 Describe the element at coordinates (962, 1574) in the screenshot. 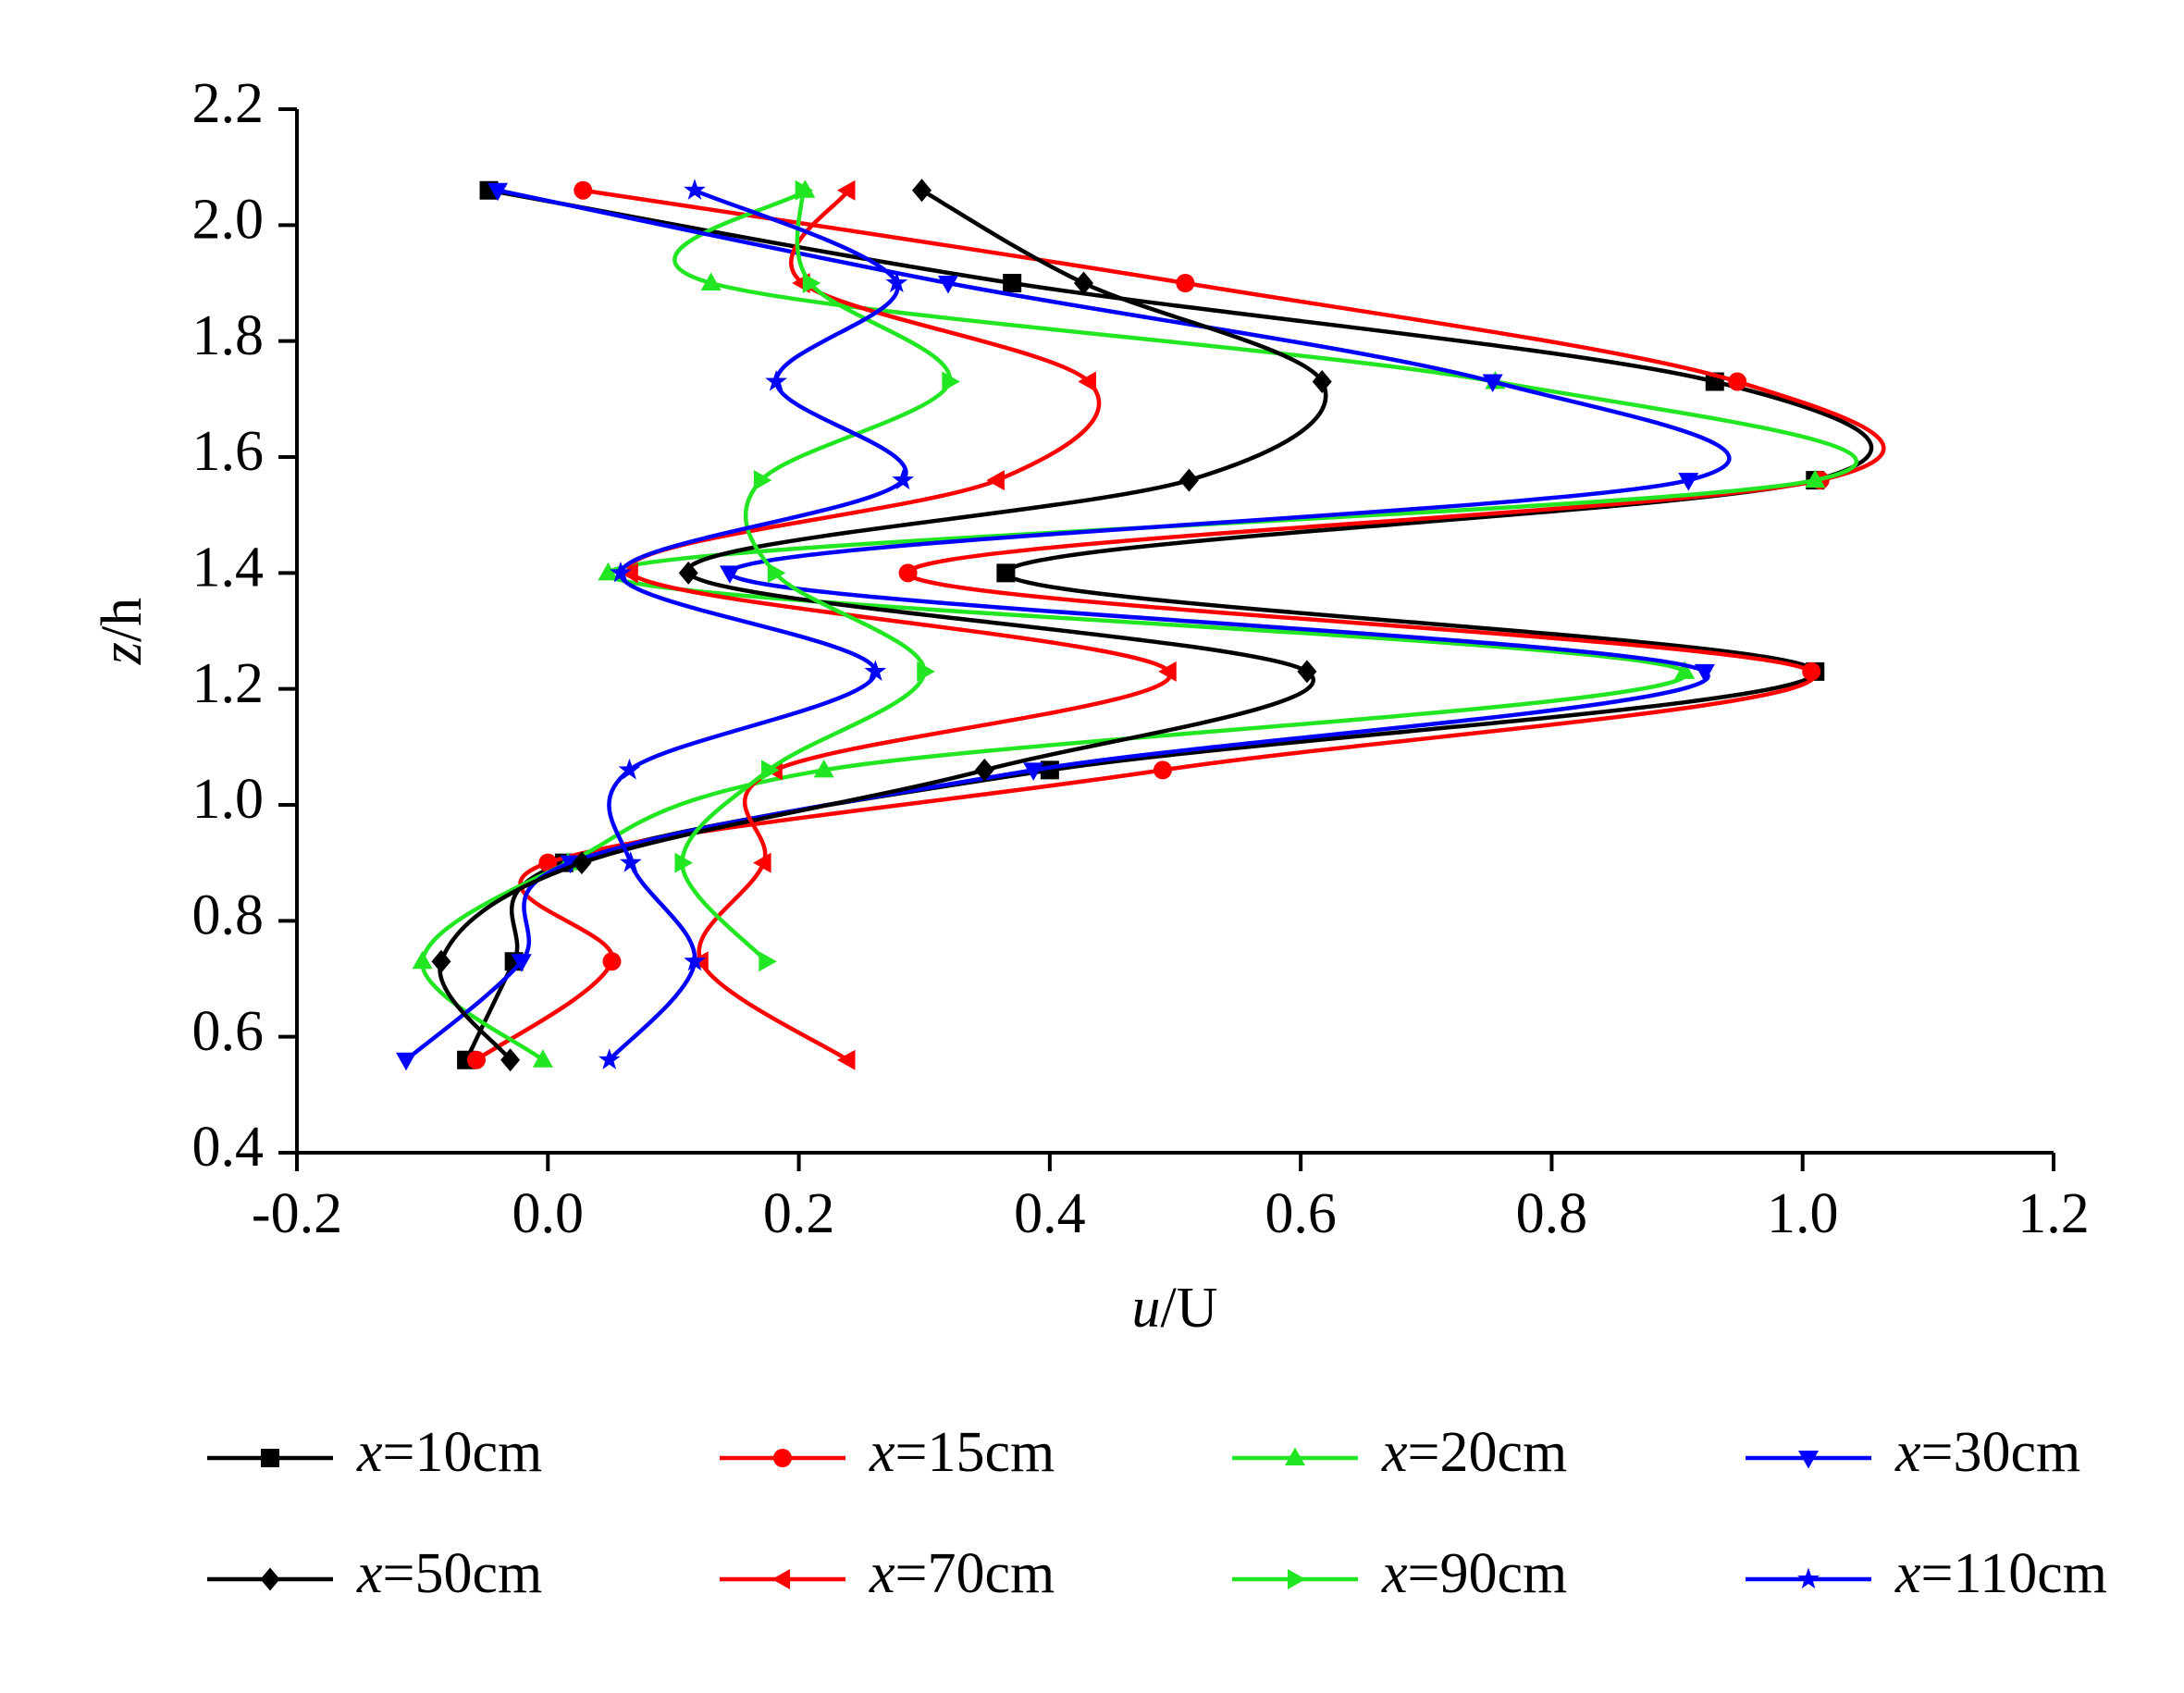

I see `legend-label: x=70cm` at that location.